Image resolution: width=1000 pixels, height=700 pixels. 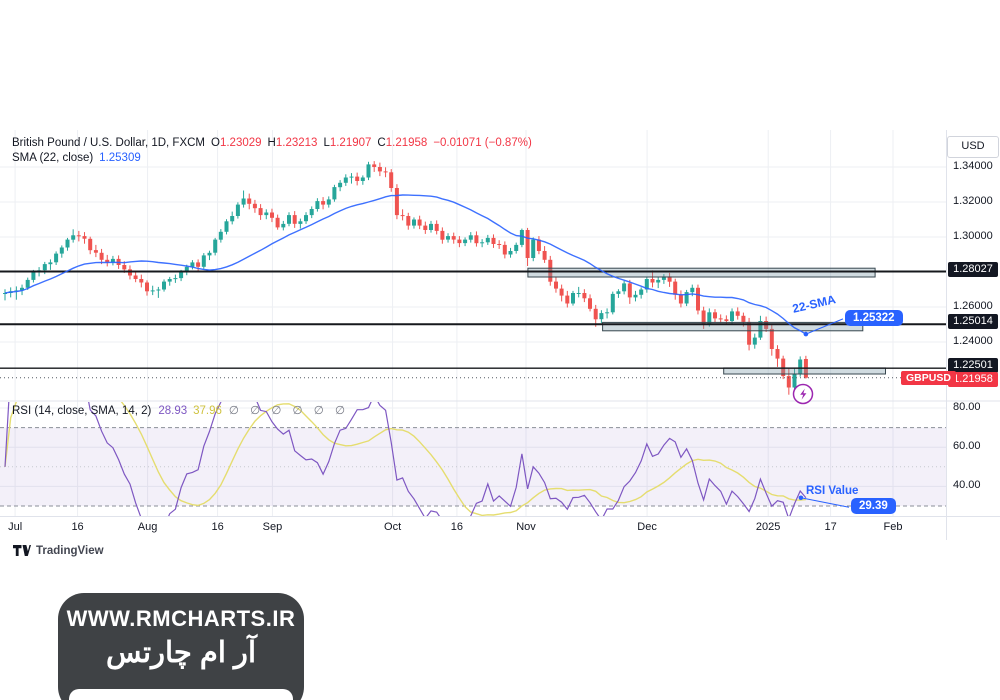 What do you see at coordinates (272, 527) in the screenshot?
I see `time-label: Sep` at bounding box center [272, 527].